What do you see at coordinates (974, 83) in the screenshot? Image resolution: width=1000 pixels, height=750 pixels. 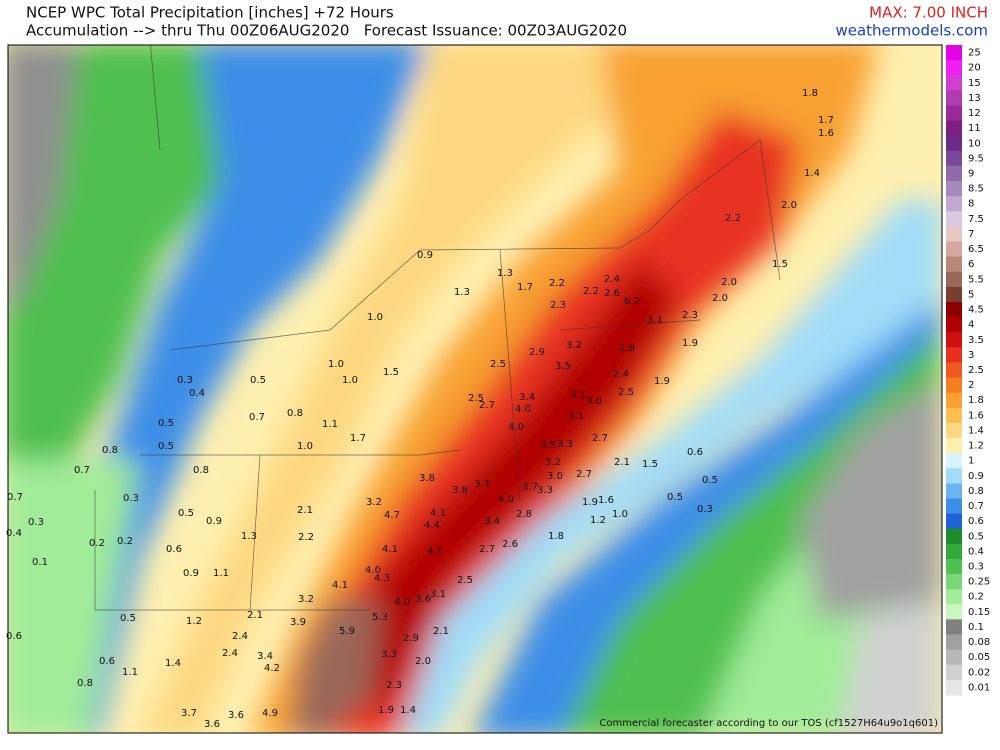 I see `colorbar-label: 15` at bounding box center [974, 83].